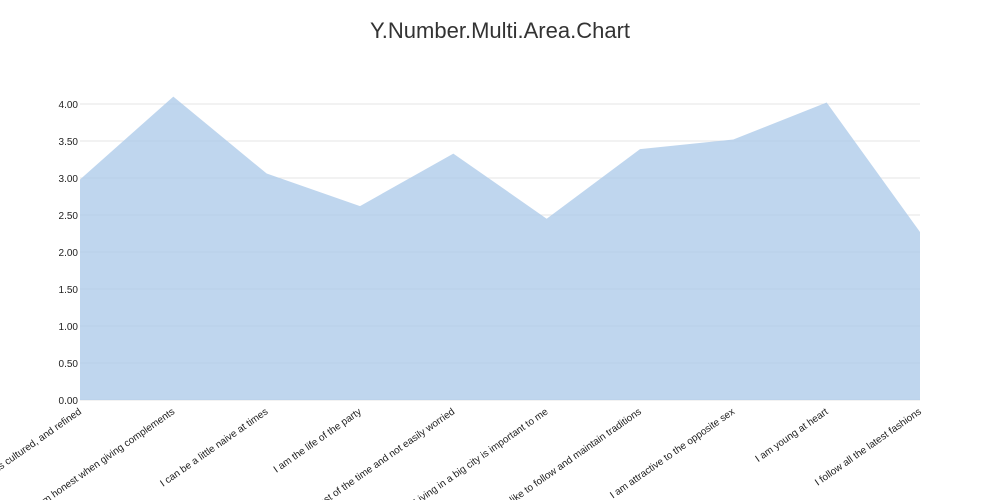 The width and height of the screenshot is (1000, 500). I want to click on x-tick-label: I can be a little naive at times, so click(214, 447).